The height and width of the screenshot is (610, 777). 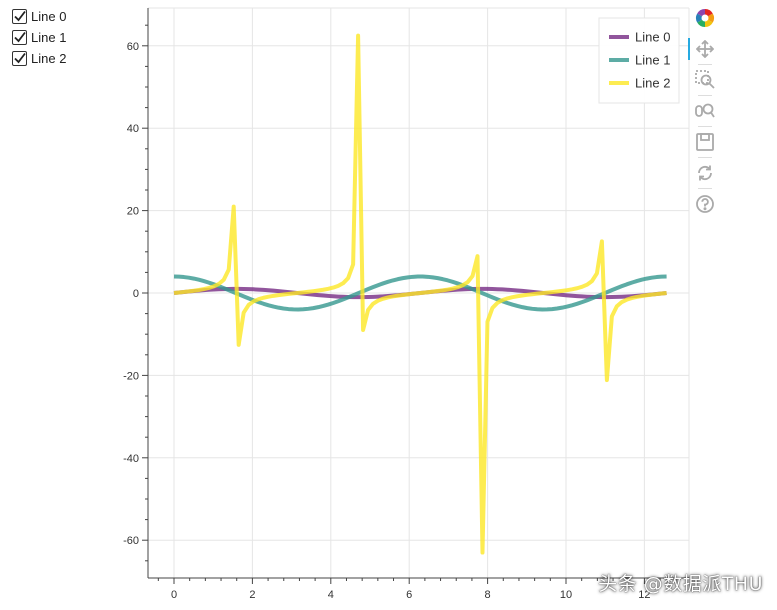 What do you see at coordinates (652, 60) in the screenshot?
I see `legend-label-1: Line 1` at bounding box center [652, 60].